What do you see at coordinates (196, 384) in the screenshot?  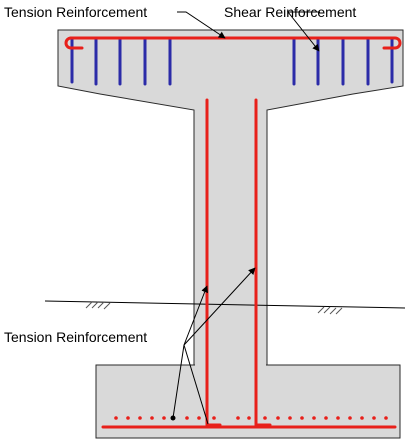 I see `leader-bottom-left-to-footing-bar` at bounding box center [196, 384].